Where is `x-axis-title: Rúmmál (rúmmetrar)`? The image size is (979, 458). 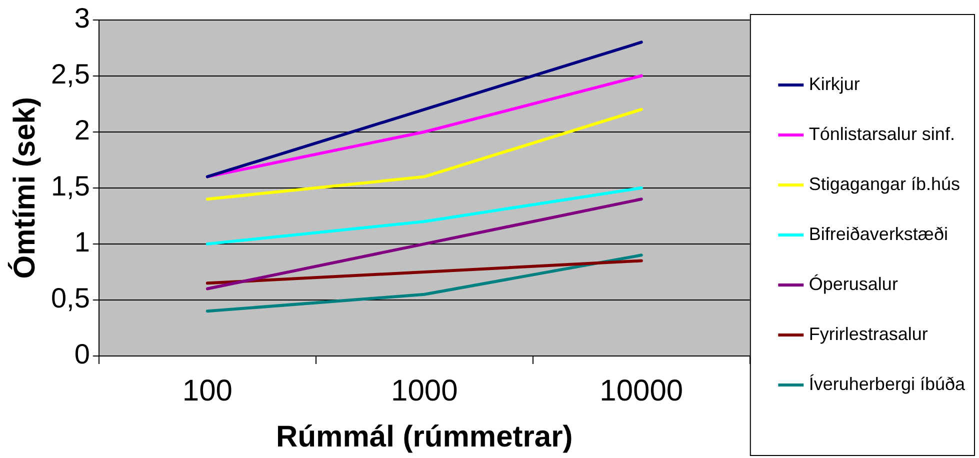 x-axis-title: Rúmmál (rúmmetrar) is located at coordinates (424, 437).